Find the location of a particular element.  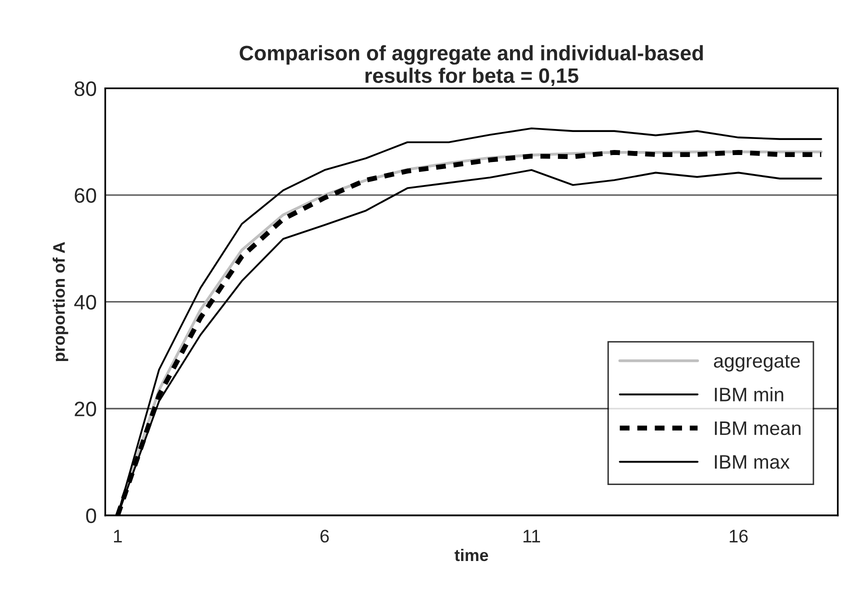

x-tick-label: 11 is located at coordinates (532, 536).